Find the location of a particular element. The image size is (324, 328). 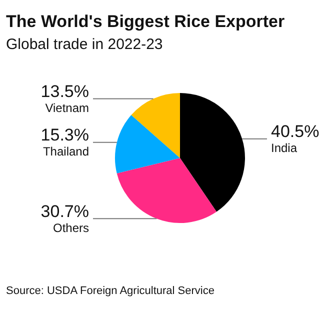

slice-label: India is located at coordinates (284, 148).